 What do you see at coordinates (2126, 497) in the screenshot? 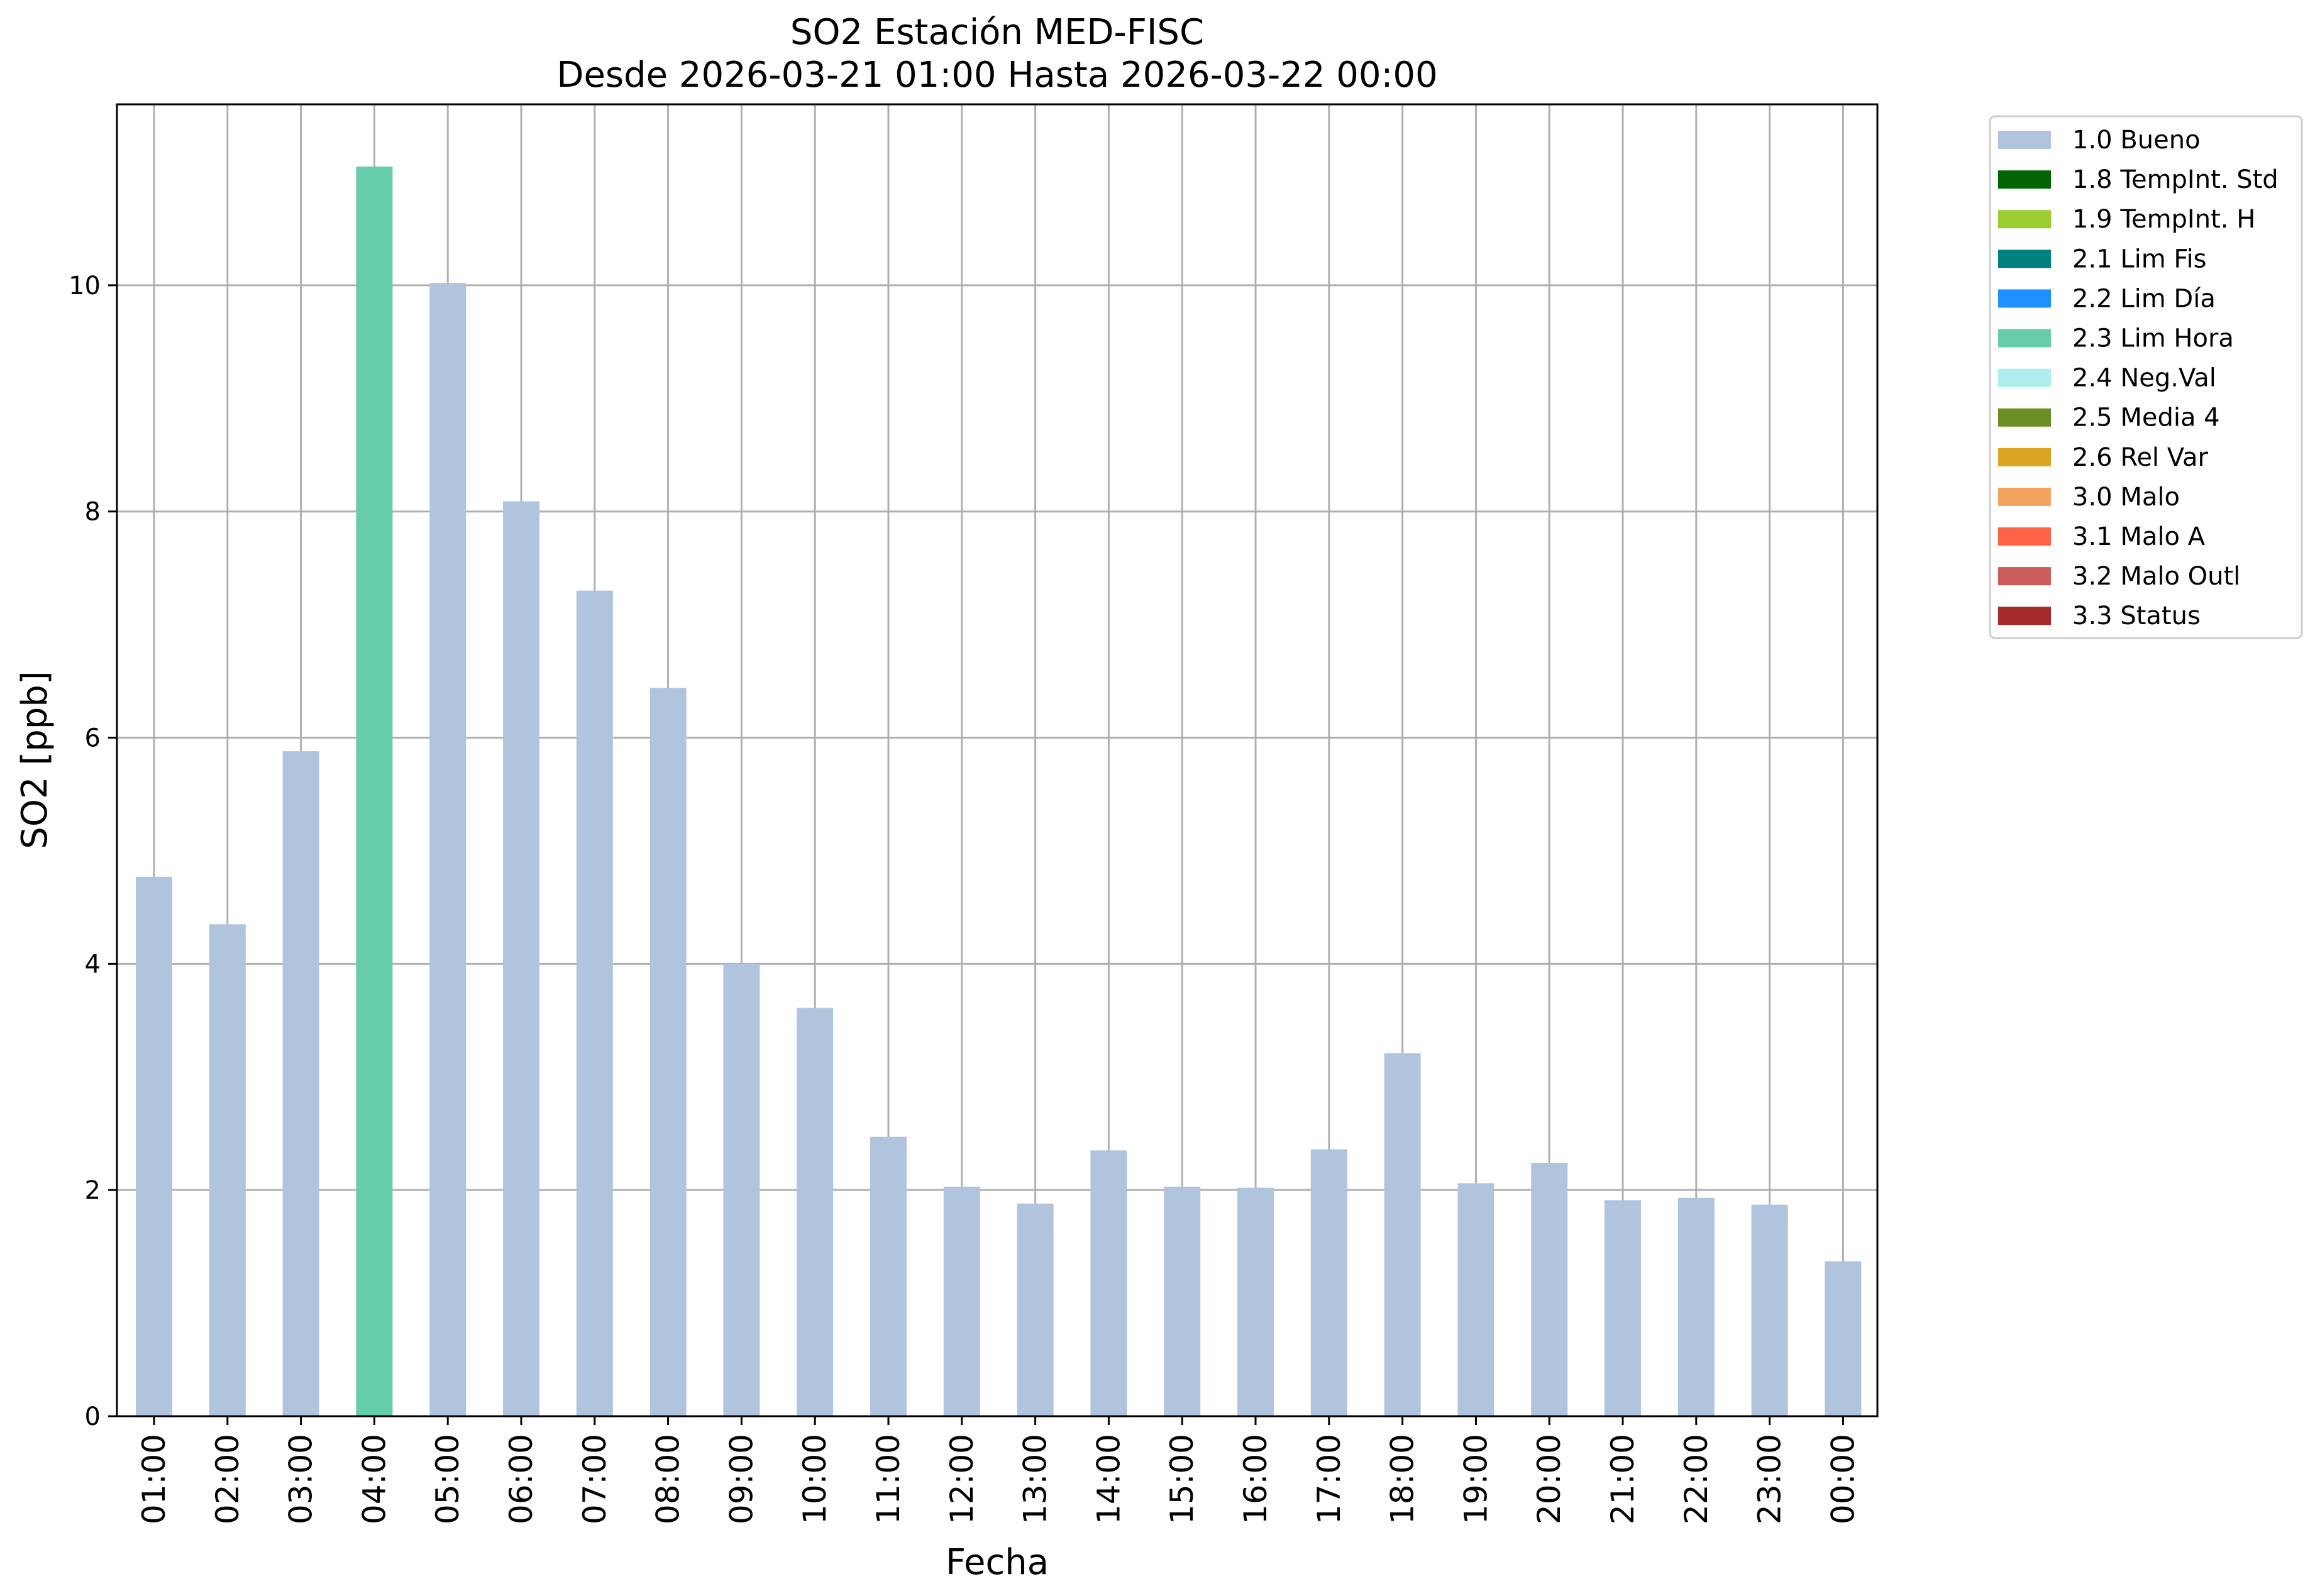
I see `legend-label: 3.0 Malo` at bounding box center [2126, 497].